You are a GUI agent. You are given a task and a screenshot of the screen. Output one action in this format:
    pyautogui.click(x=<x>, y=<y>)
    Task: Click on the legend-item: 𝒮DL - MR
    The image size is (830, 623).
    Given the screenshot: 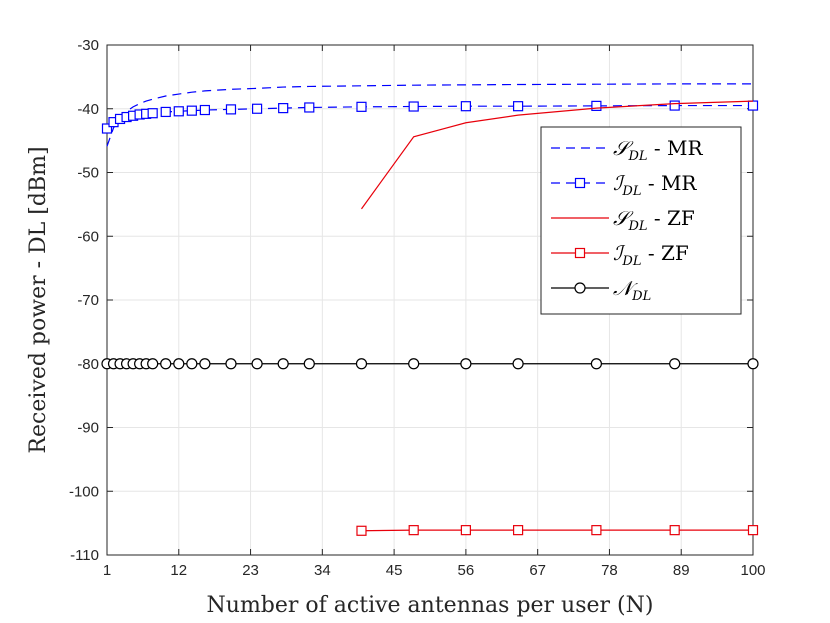 What is the action you would take?
    pyautogui.click(x=627, y=150)
    